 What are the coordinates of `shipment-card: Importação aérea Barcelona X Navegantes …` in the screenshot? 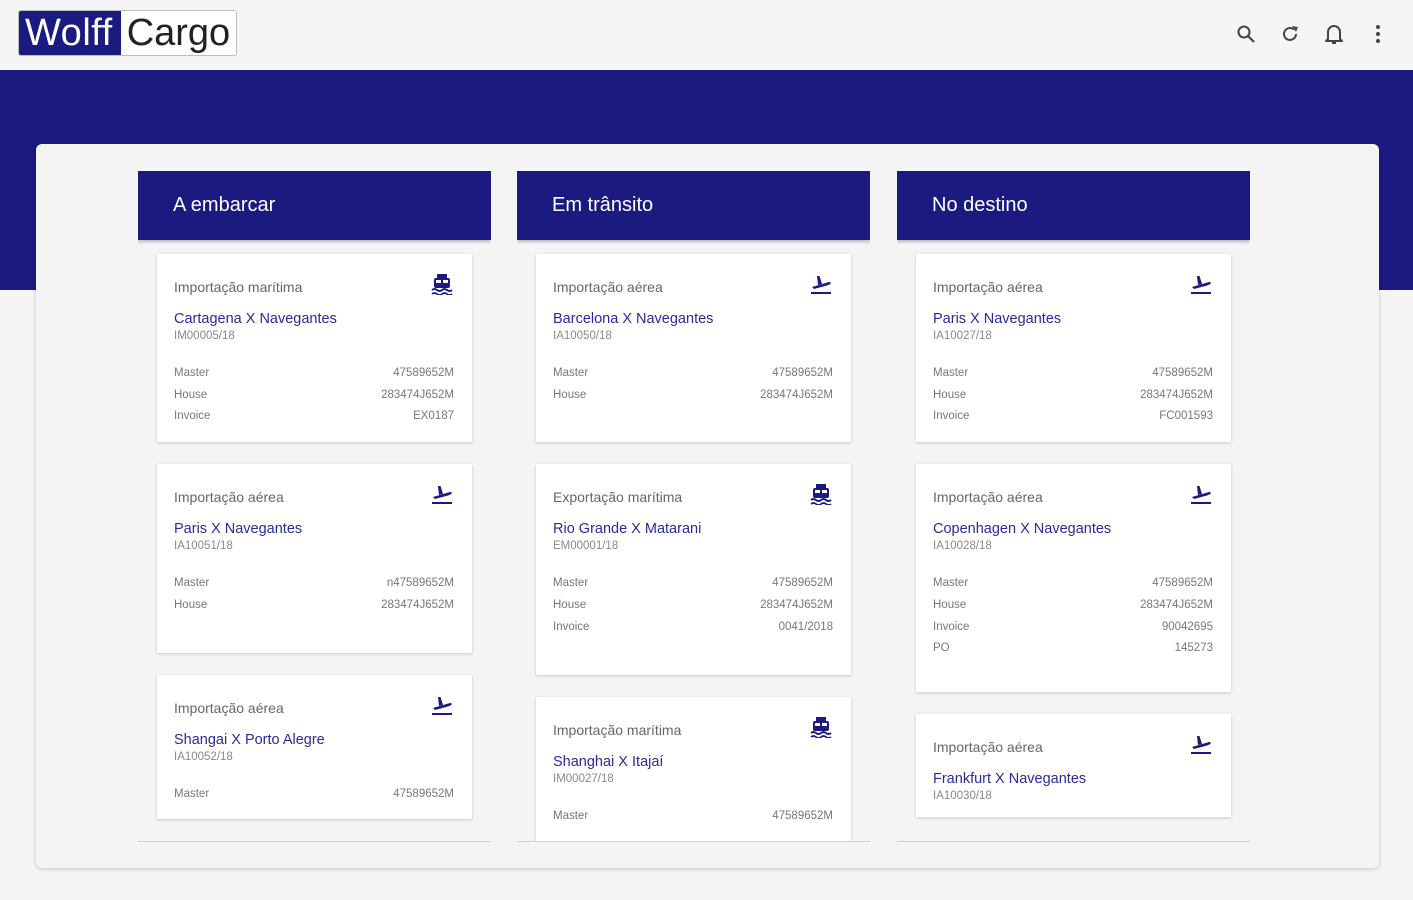 It's located at (693, 348).